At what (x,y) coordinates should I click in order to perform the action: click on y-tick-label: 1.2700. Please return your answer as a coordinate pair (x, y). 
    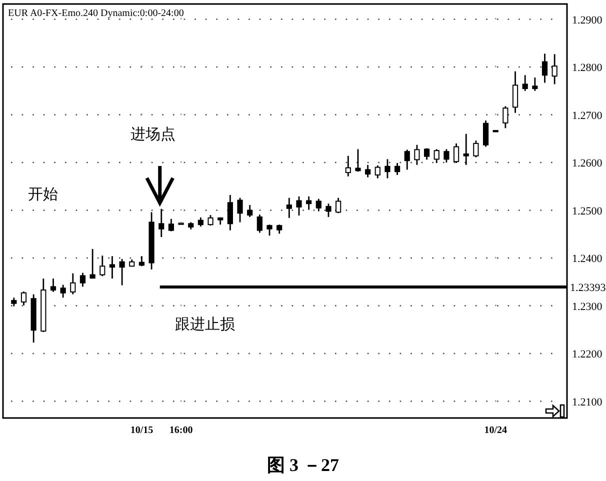
    Looking at the image, I should click on (587, 116).